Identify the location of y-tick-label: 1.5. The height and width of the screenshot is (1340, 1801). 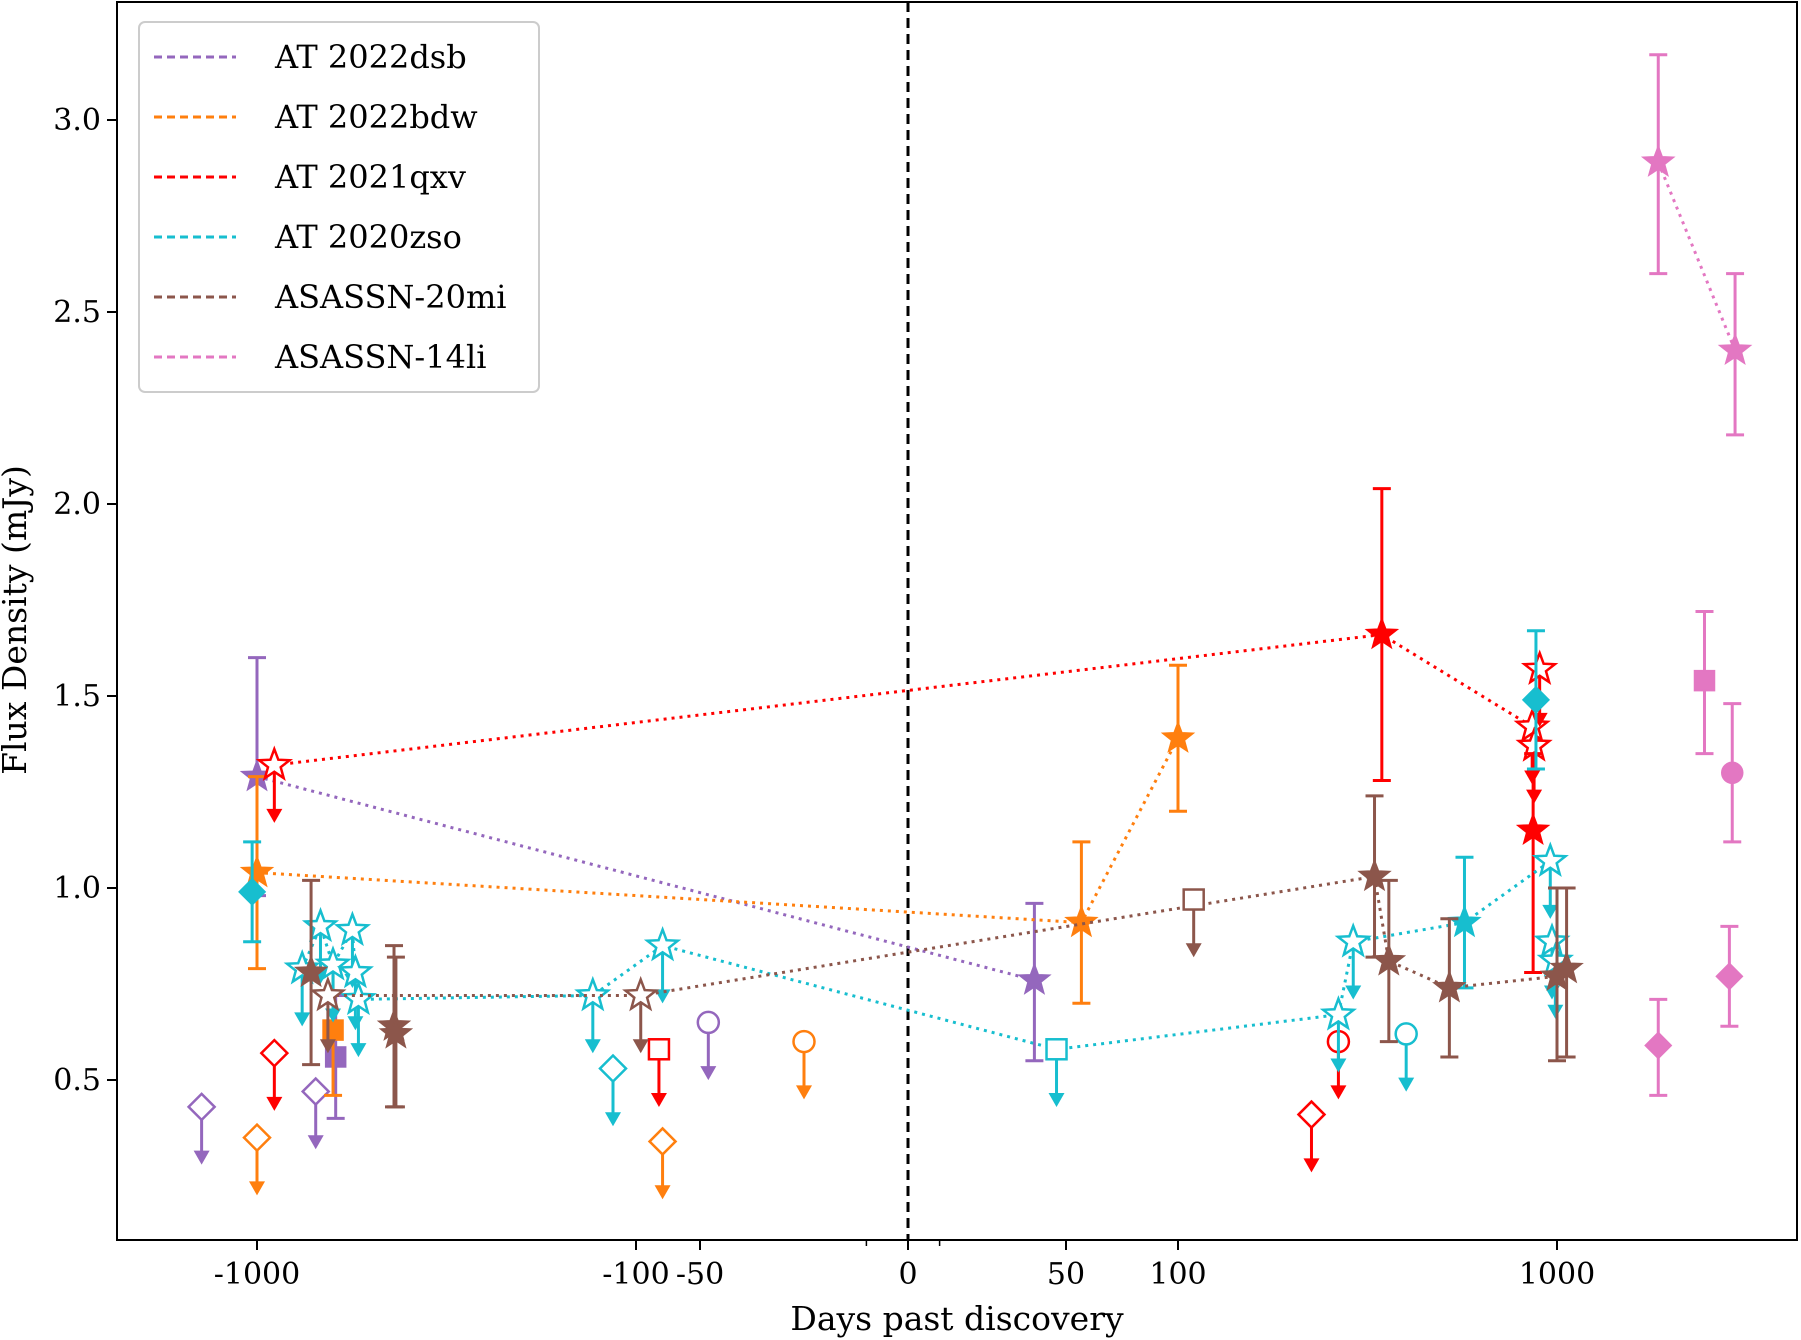
(77, 696).